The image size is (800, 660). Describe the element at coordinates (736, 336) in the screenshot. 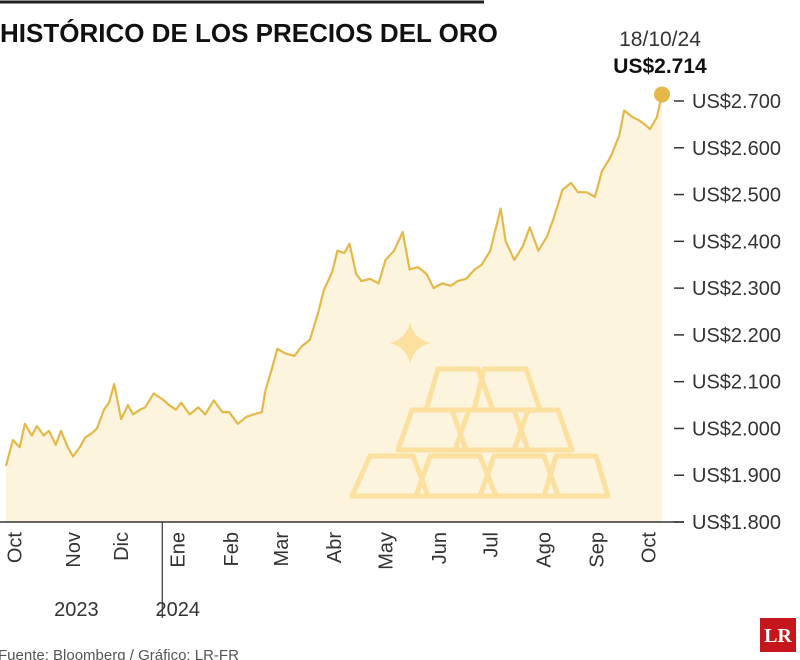

I see `y-tick-label: US$2.200` at that location.